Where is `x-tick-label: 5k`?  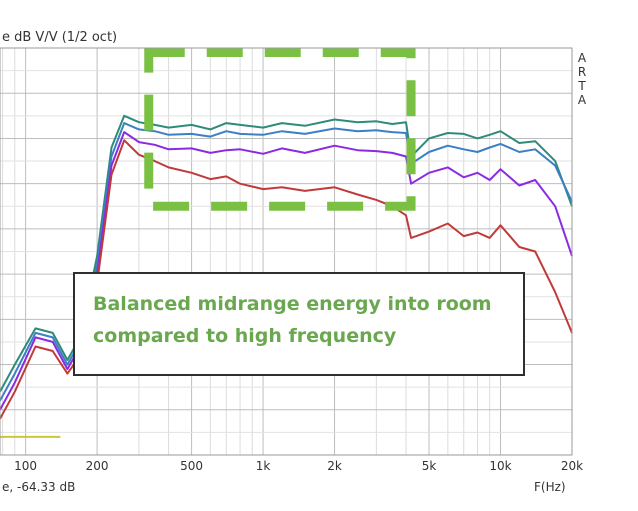
x-tick-label: 5k is located at coordinates (429, 466).